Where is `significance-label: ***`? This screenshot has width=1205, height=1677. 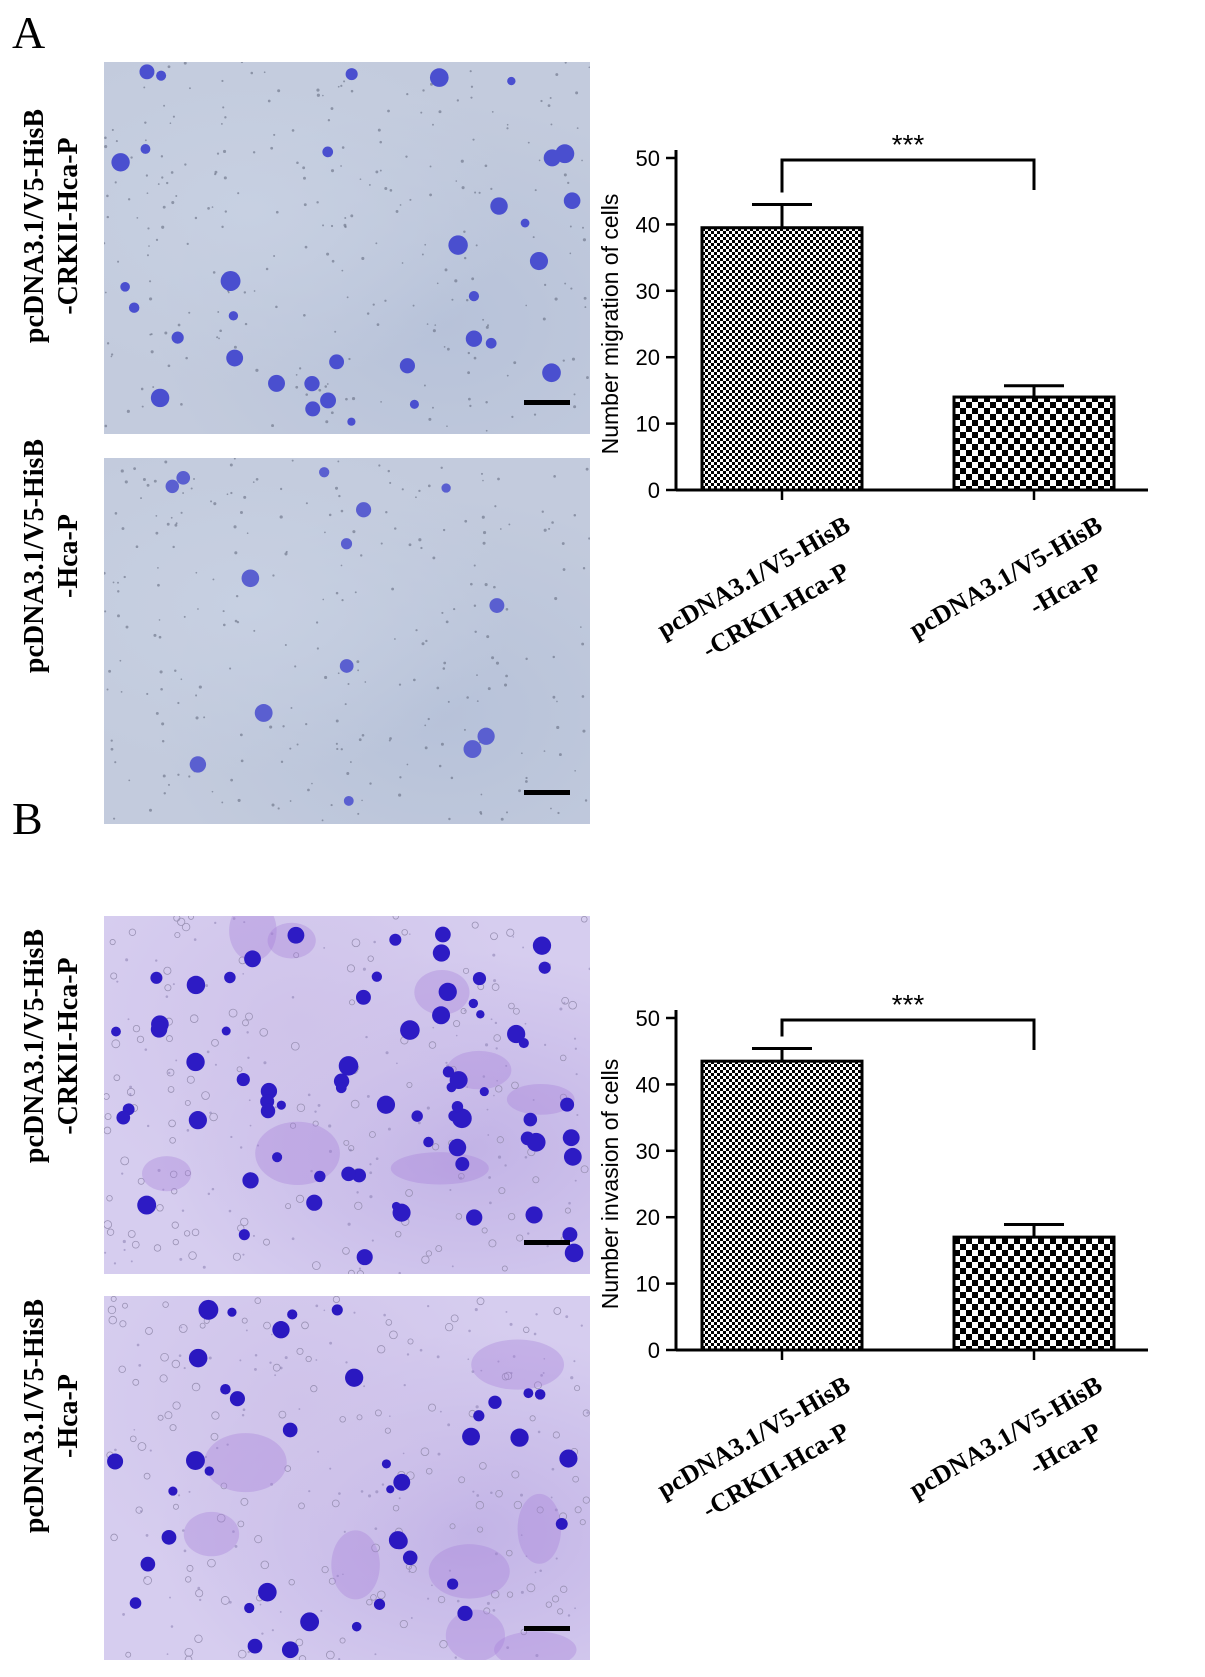
significance-label: *** is located at coordinates (908, 144).